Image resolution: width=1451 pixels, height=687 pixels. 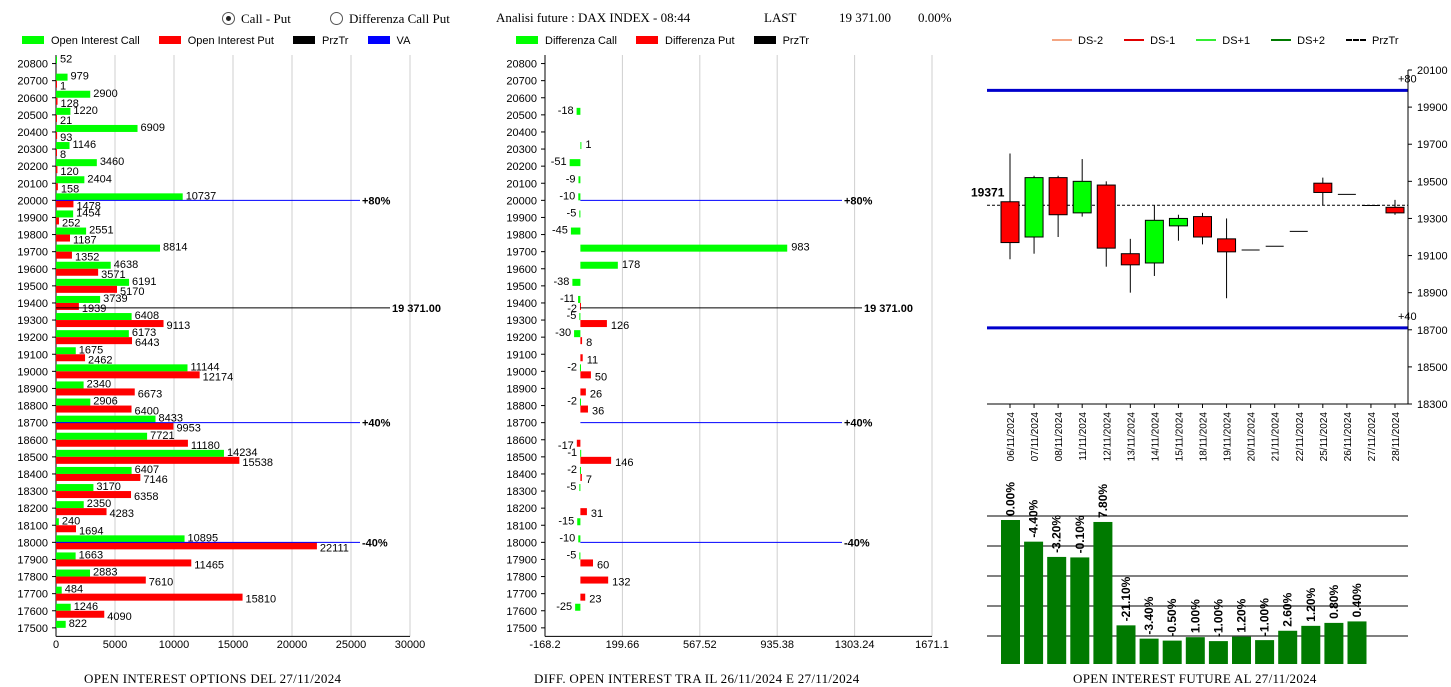 What do you see at coordinates (521, 578) in the screenshot?
I see `y-tick-label: 17800` at bounding box center [521, 578].